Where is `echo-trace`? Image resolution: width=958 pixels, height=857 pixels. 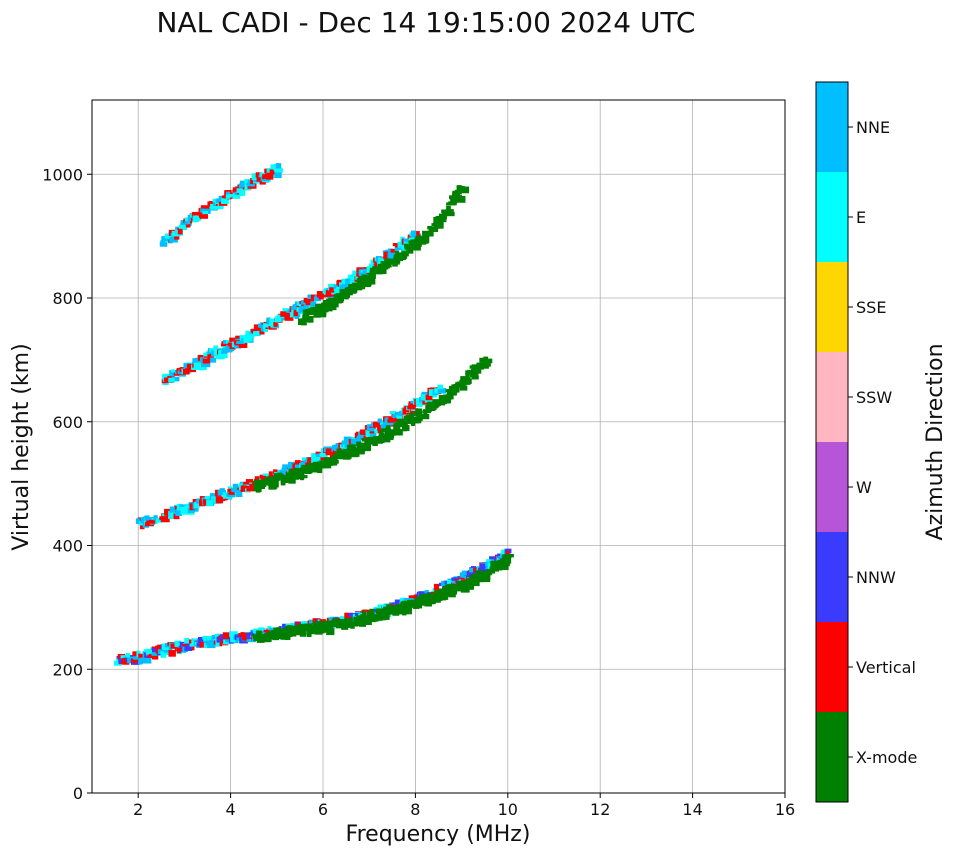
echo-trace is located at coordinates (383, 598).